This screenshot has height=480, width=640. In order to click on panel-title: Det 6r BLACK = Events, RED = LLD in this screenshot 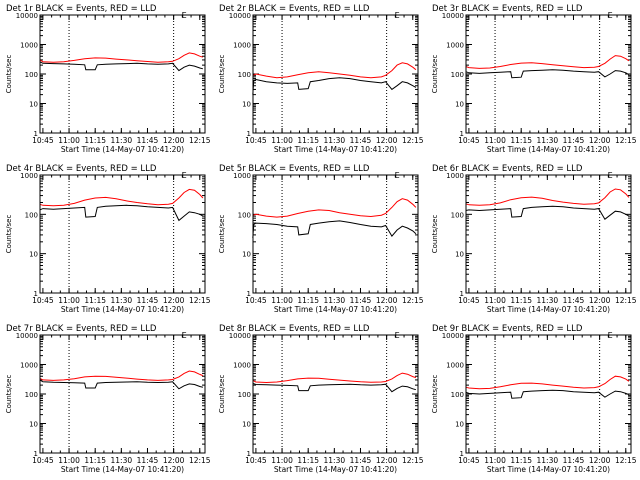, I will do `click(507, 169)`.